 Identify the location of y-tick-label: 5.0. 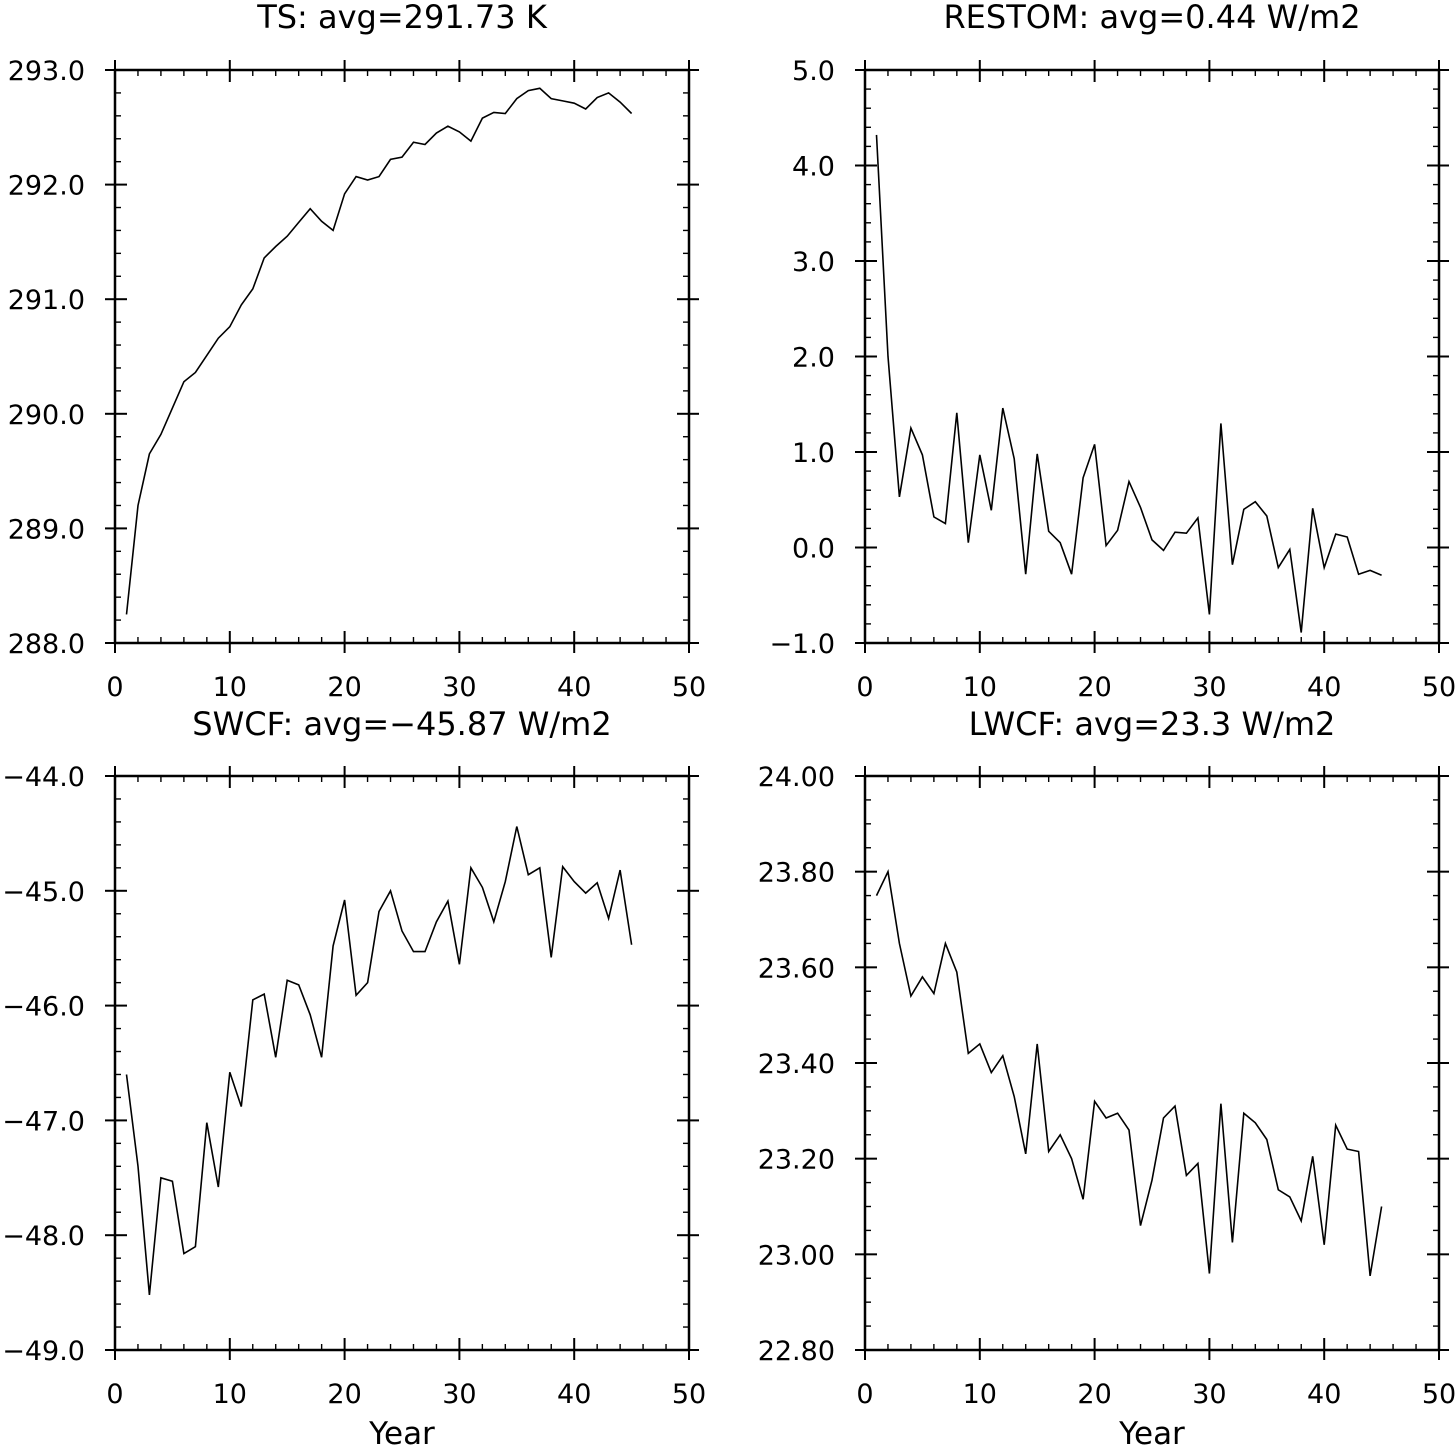
(813, 71).